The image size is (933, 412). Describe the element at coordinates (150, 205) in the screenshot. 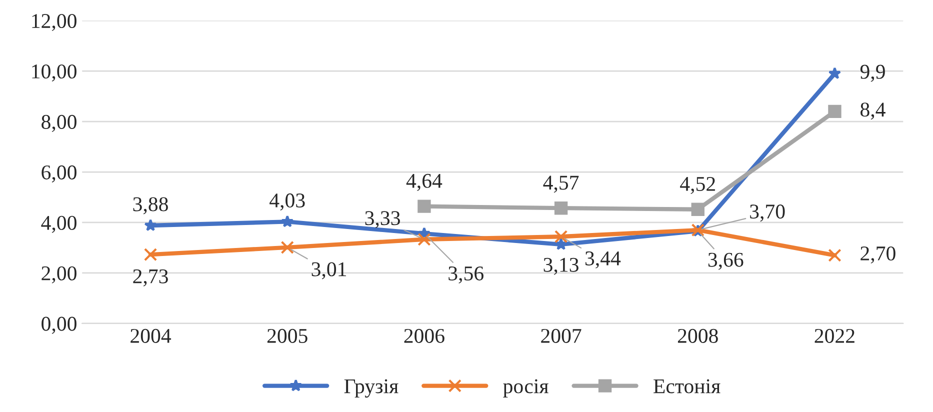

I see `data-label: 3,88` at that location.